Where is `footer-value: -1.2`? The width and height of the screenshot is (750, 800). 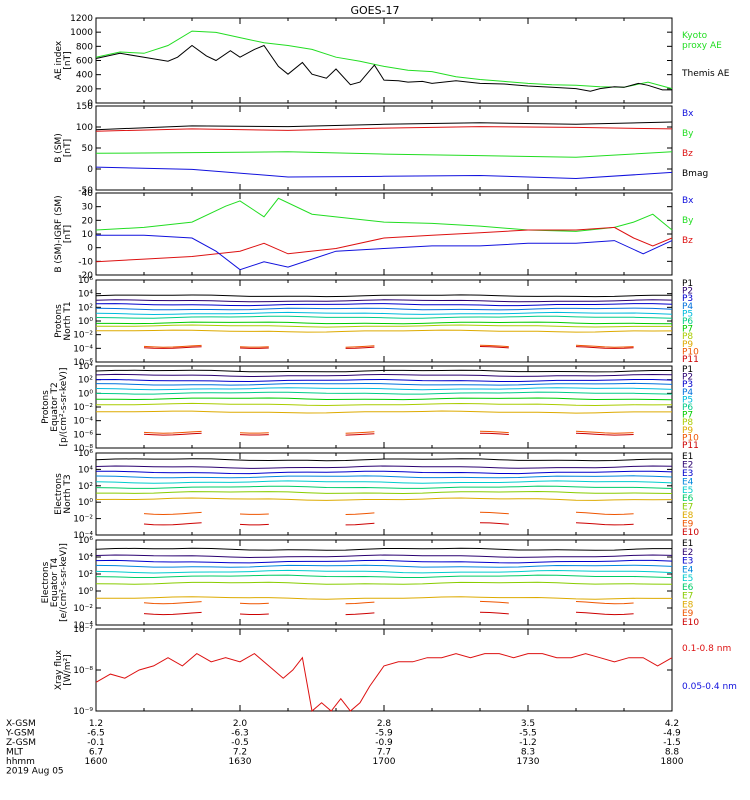 footer-value: -1.2 is located at coordinates (528, 743).